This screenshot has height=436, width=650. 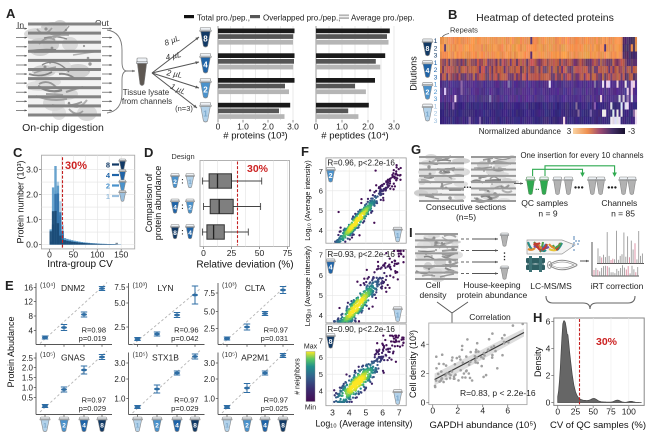 I want to click on svg-text: R=0.93, p<2.2e-16, so click(x=361, y=254).